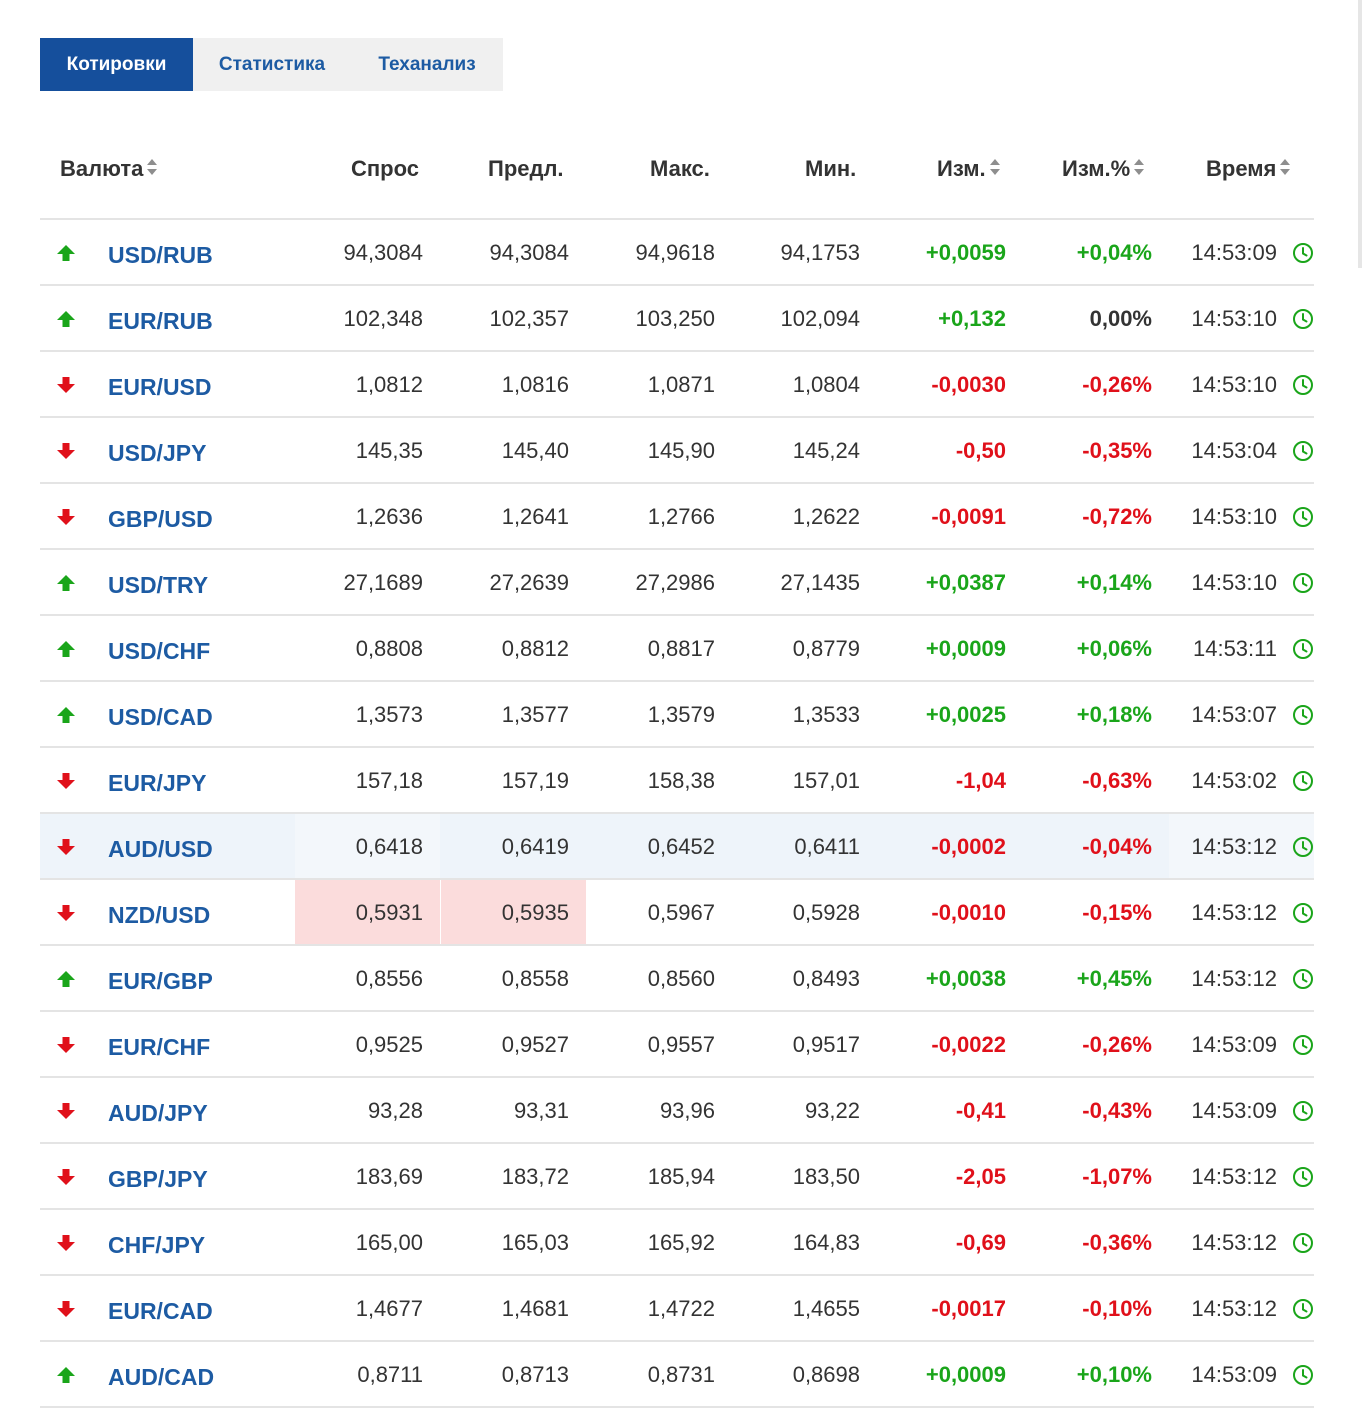 The image size is (1362, 1412). What do you see at coordinates (1360, 134) in the screenshot?
I see `scrollbar` at bounding box center [1360, 134].